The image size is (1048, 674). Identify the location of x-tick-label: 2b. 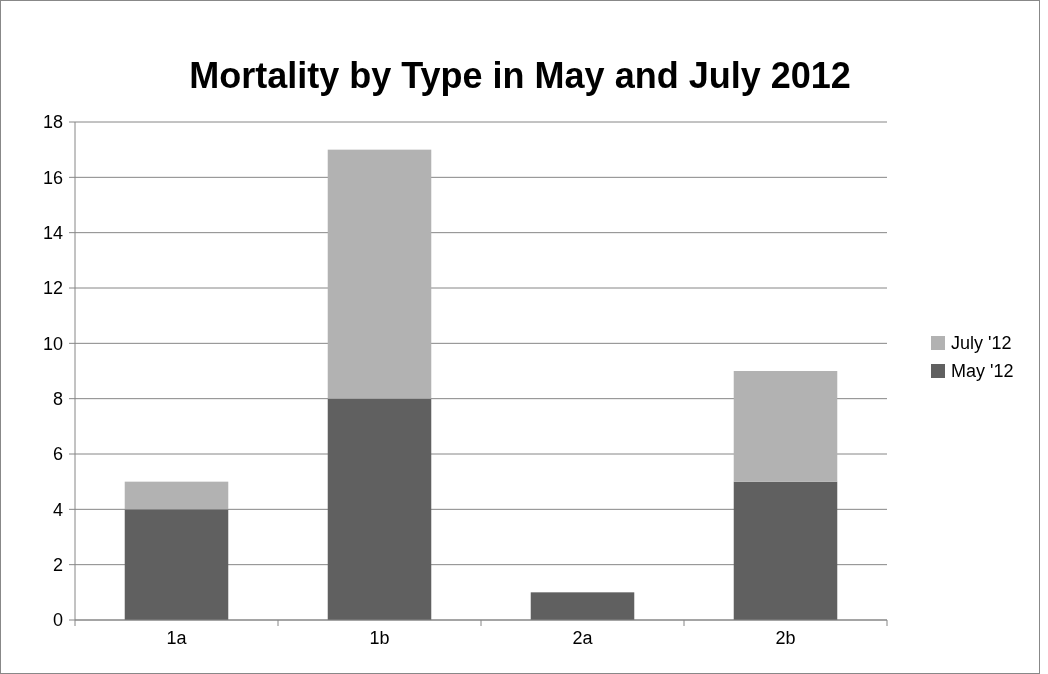
(785, 638).